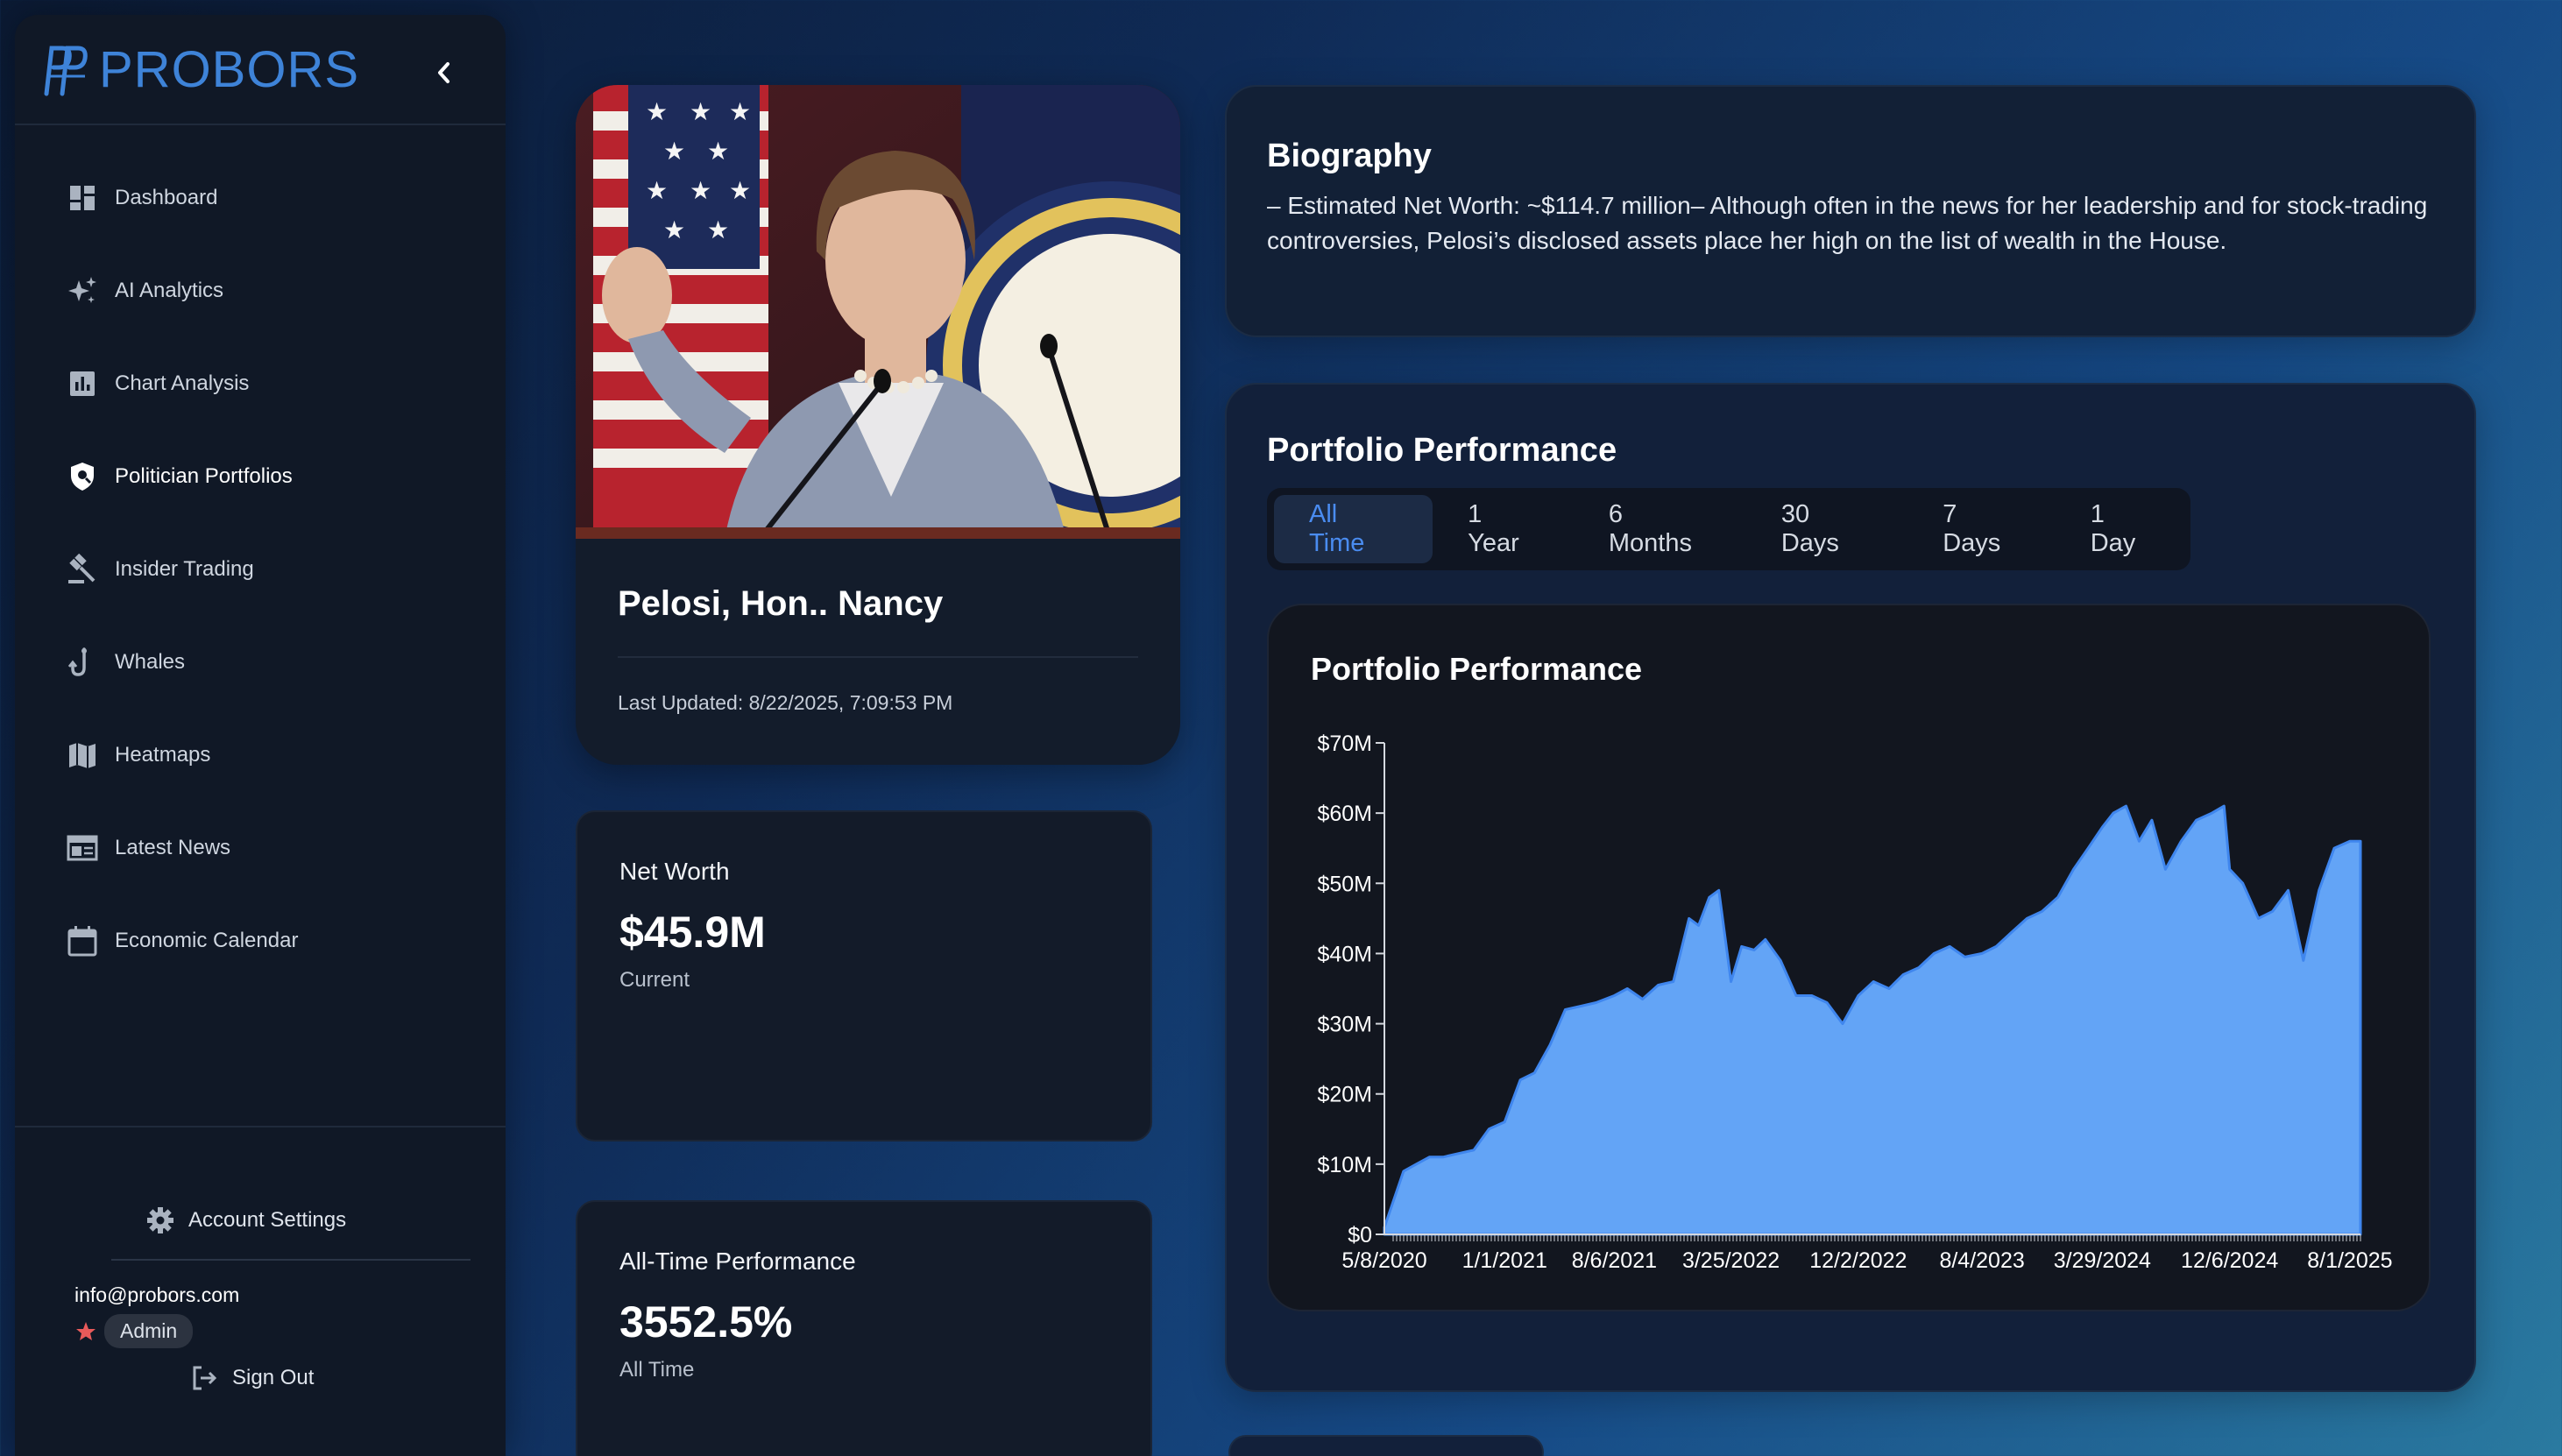 The image size is (2562, 1456). What do you see at coordinates (1504, 1260) in the screenshot?
I see `x-tick-label: 1/1/2021` at bounding box center [1504, 1260].